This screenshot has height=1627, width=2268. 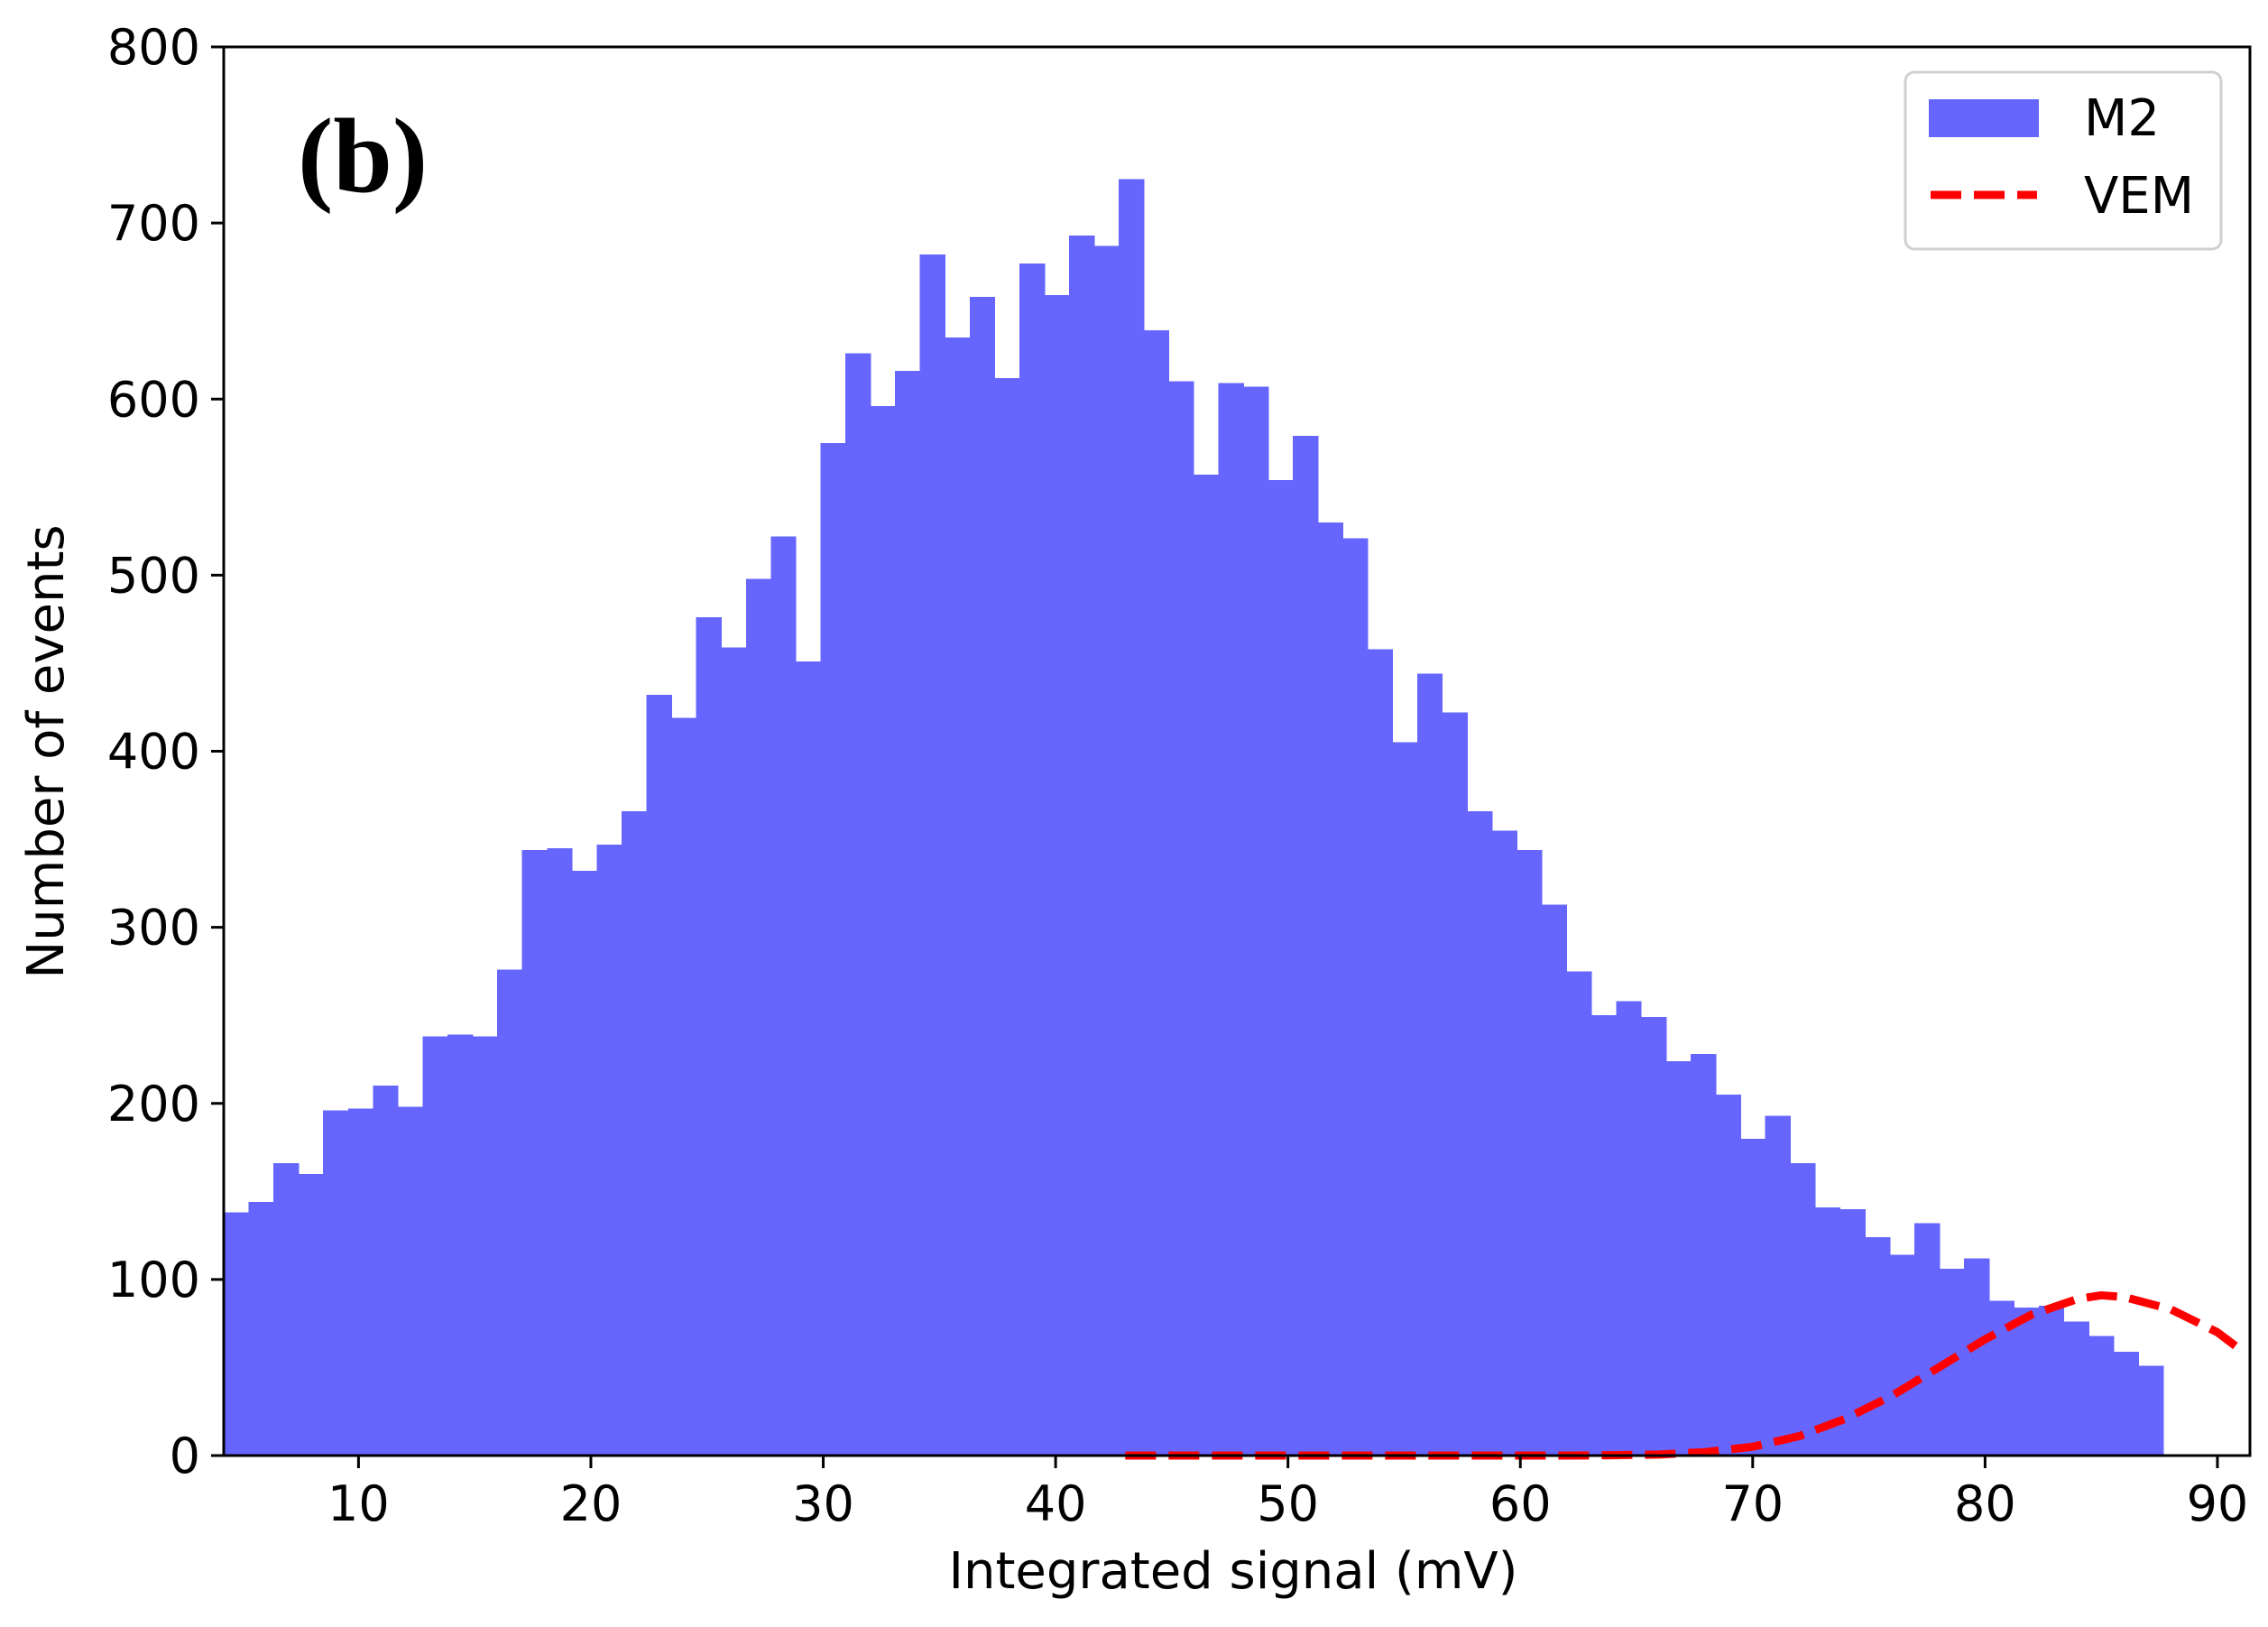 What do you see at coordinates (153, 223) in the screenshot?
I see `y-tick-label: 700` at bounding box center [153, 223].